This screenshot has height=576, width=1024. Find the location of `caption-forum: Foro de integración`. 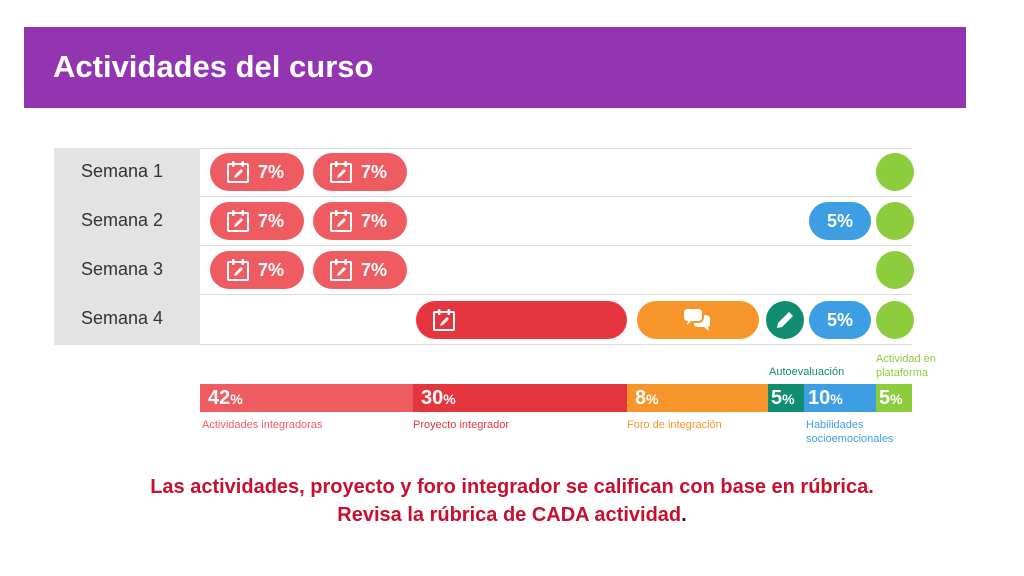

caption-forum: Foro de integración is located at coordinates (674, 425).